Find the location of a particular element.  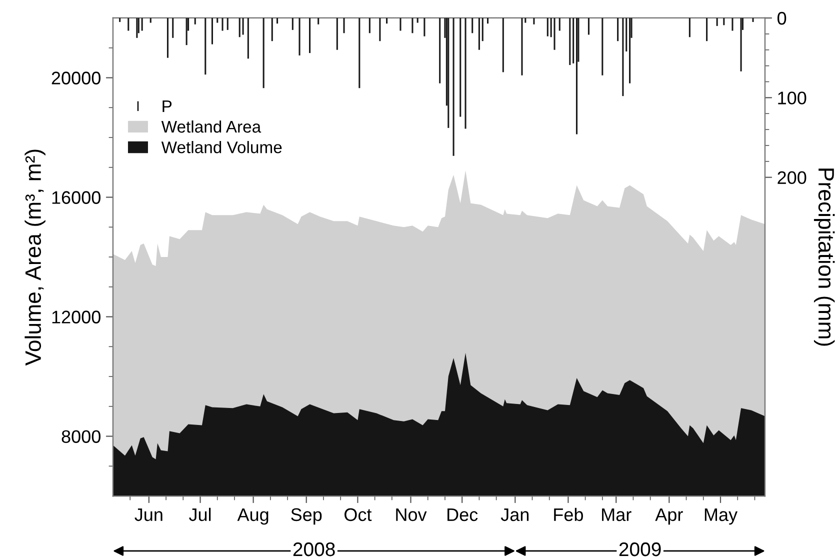

y2-tick-label: 0 is located at coordinates (782, 18).